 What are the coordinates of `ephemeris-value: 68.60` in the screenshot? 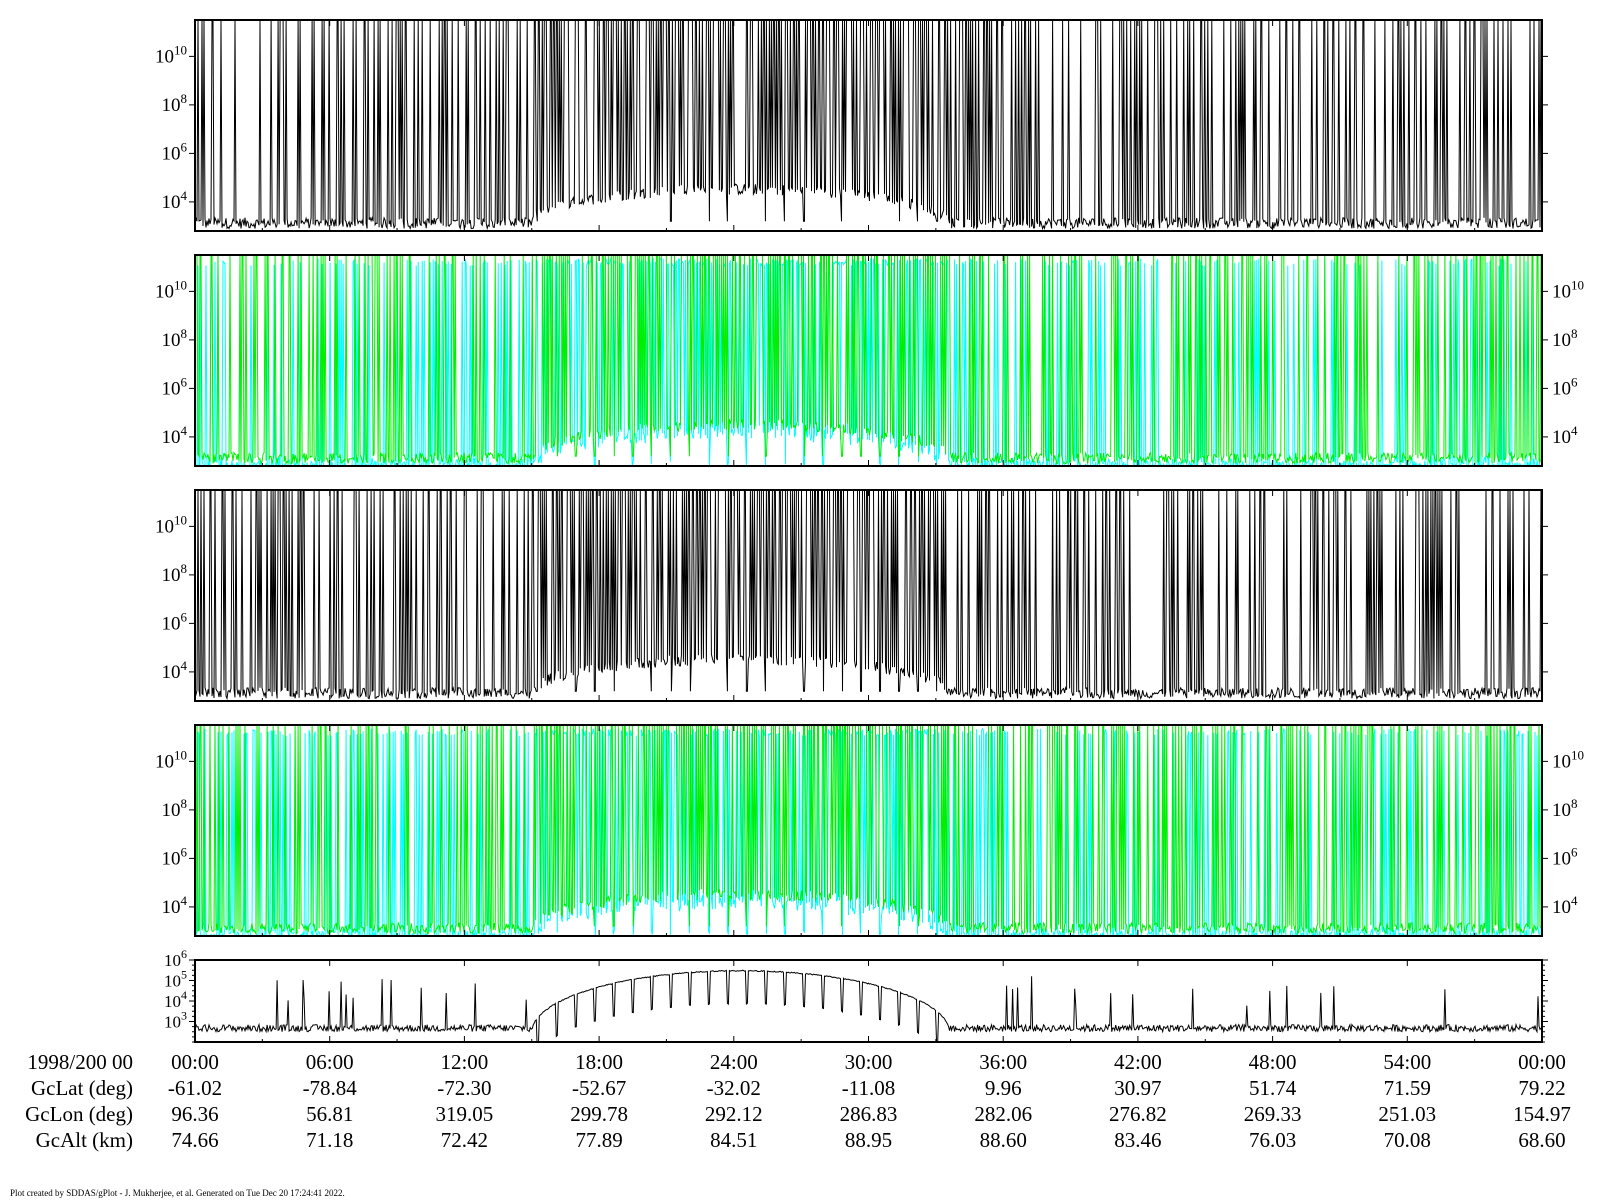 It's located at (1541, 1140).